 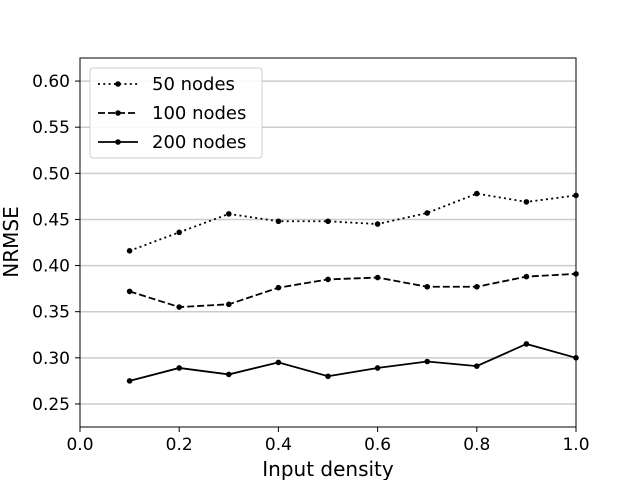 I want to click on y-tick-label: 0.60, so click(x=51, y=82).